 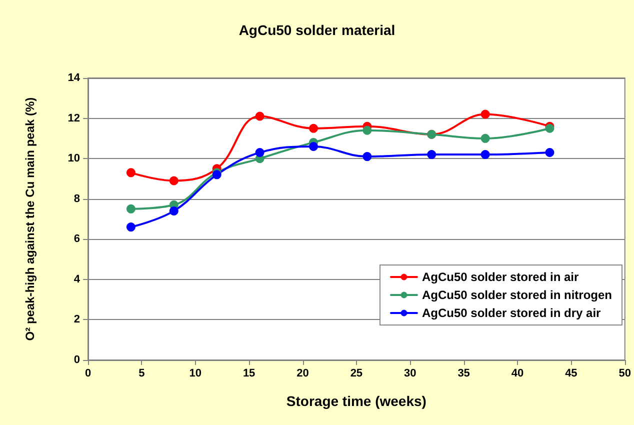 I want to click on x-tick-label: 50, so click(x=625, y=374).